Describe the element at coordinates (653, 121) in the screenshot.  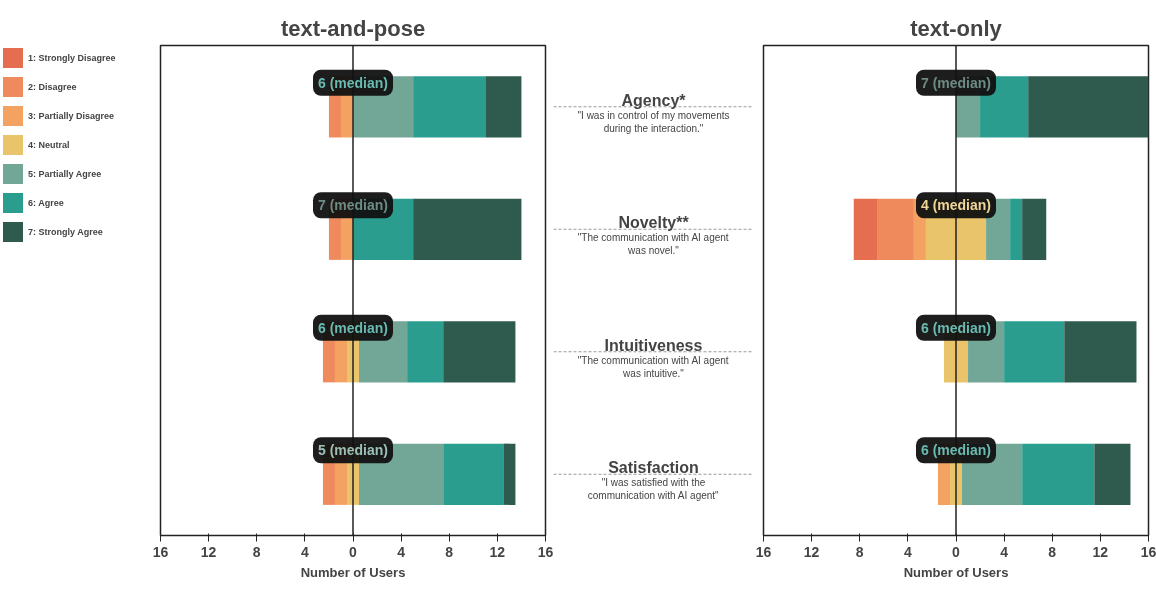
I see `text: "I was in control of my movements during the interaction."` at that location.